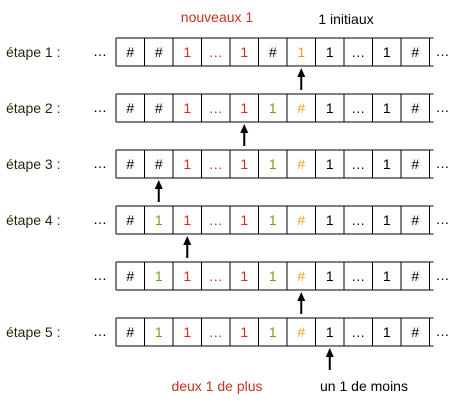  What do you see at coordinates (33, 220) in the screenshot?
I see `step-label: étape 4 :` at bounding box center [33, 220].